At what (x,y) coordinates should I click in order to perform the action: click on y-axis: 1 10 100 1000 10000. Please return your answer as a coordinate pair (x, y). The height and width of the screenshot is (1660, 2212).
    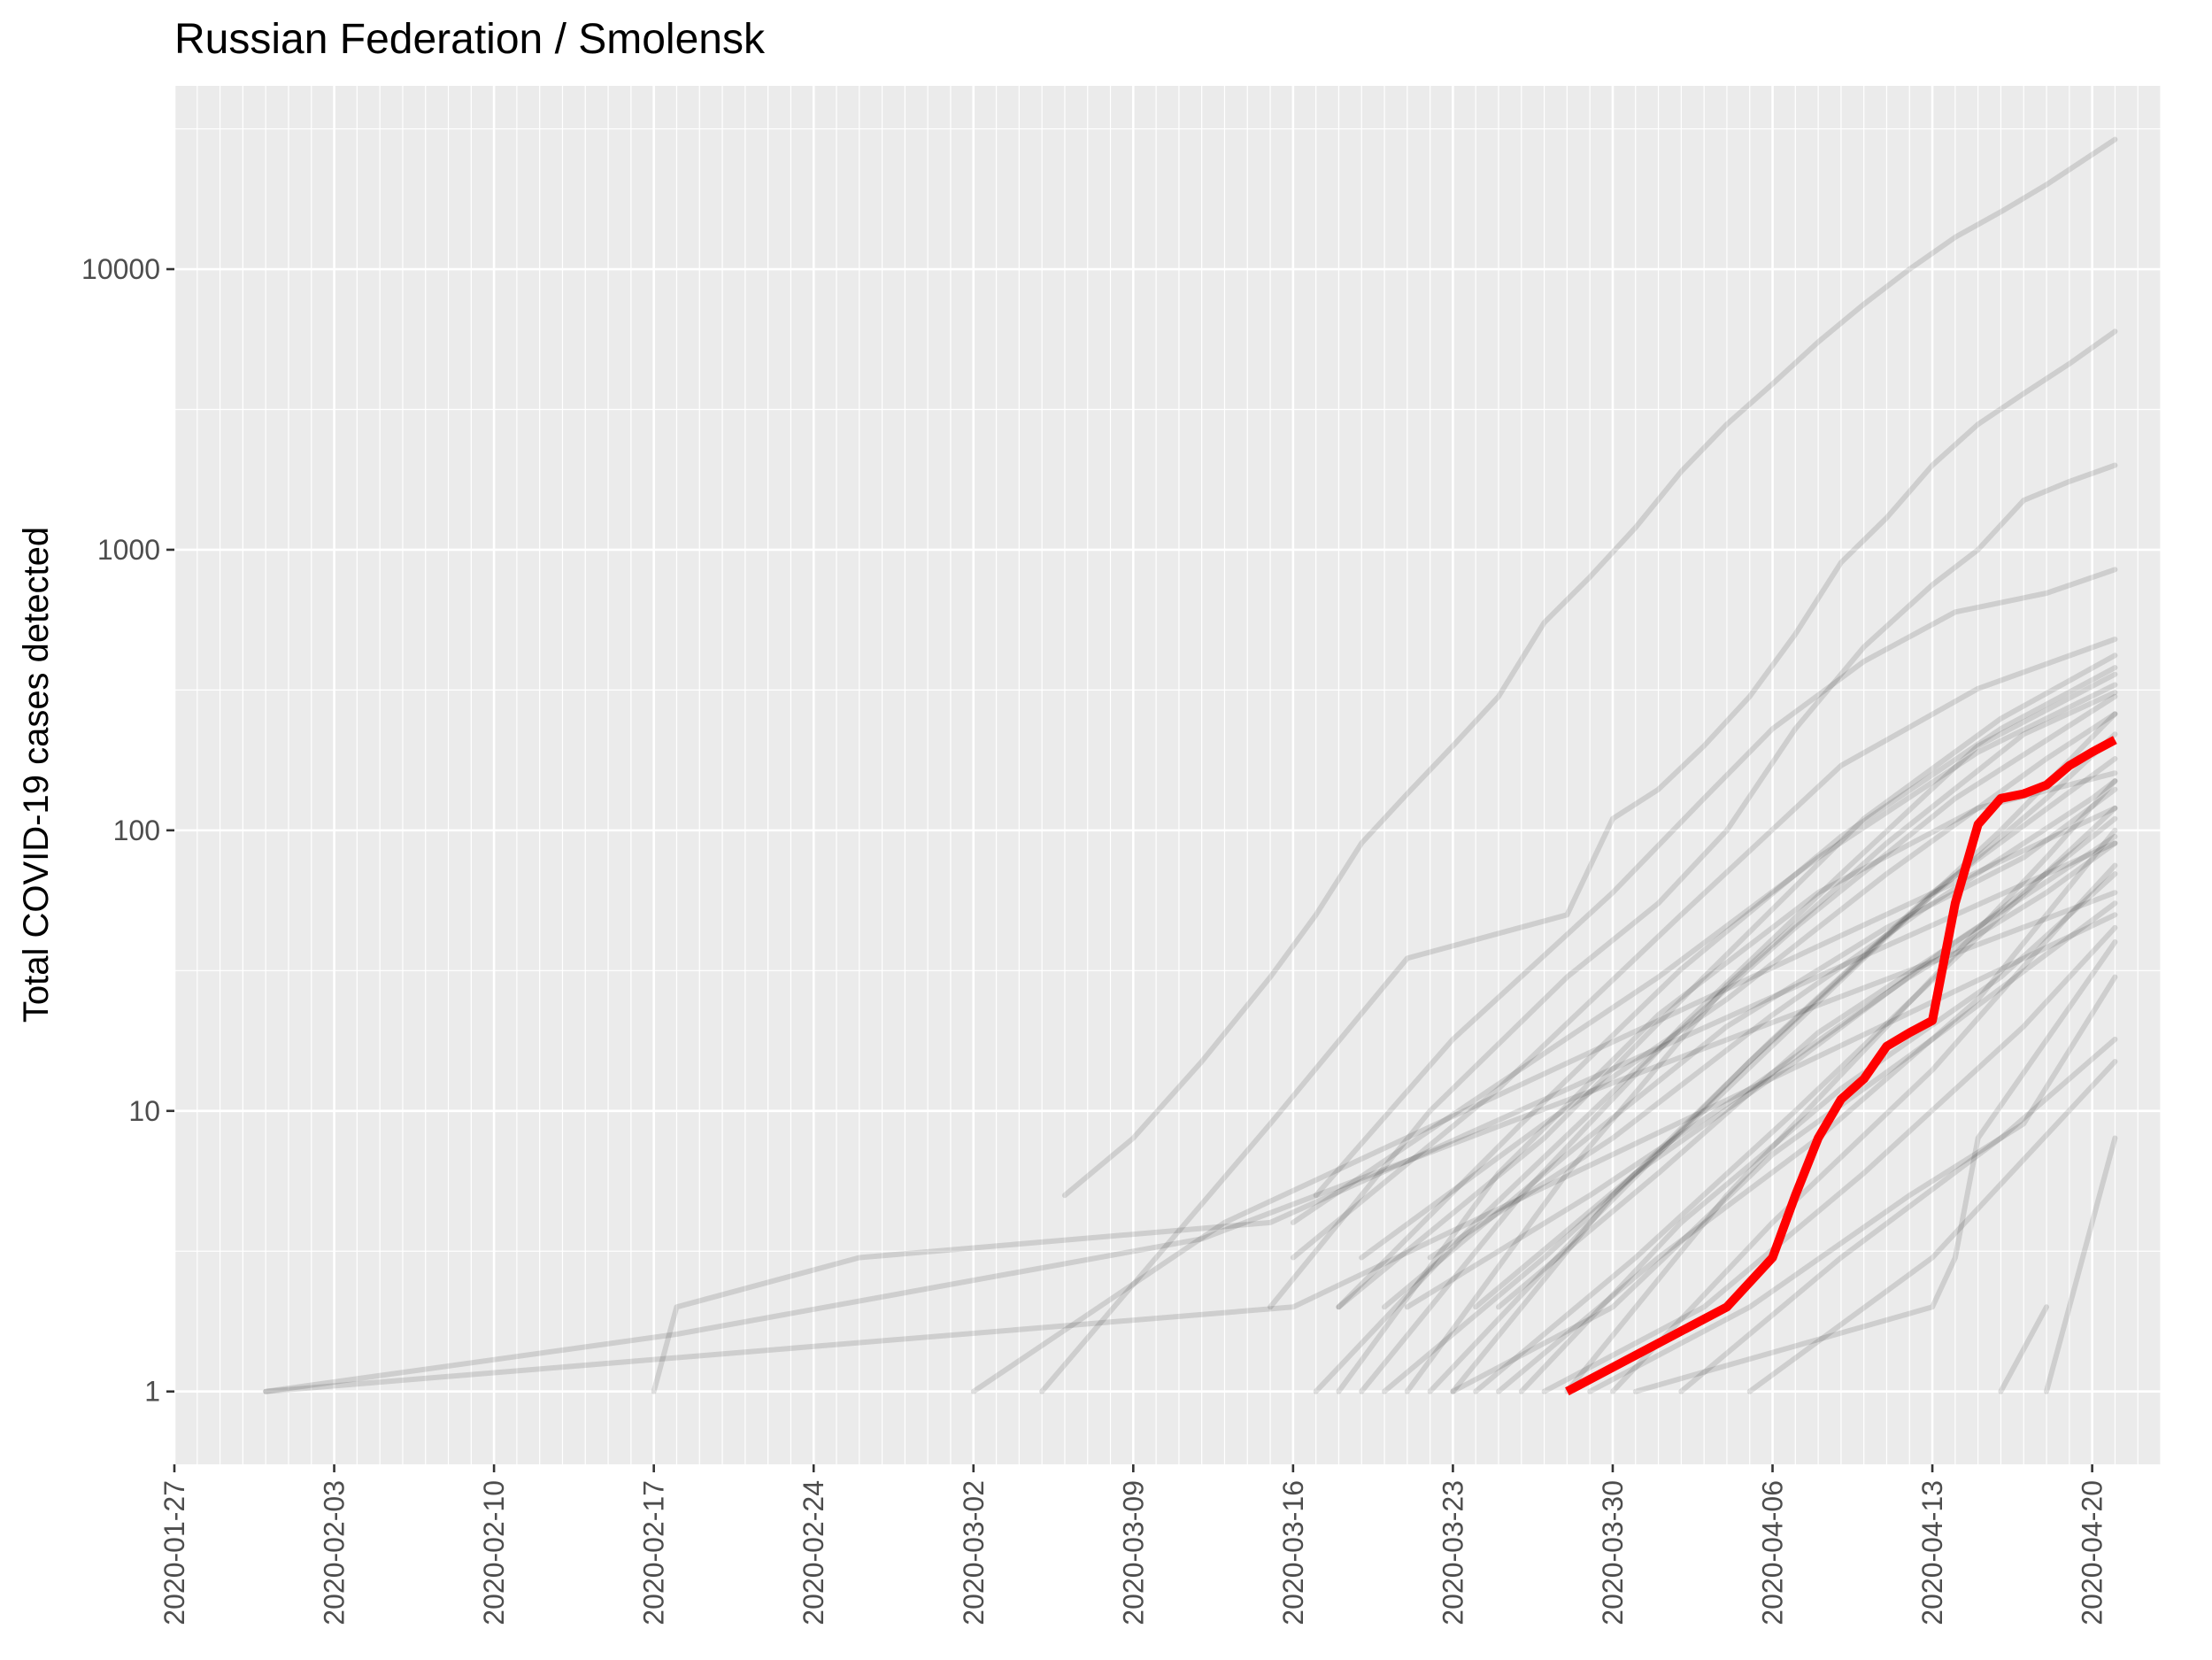
    Looking at the image, I should click on (127, 830).